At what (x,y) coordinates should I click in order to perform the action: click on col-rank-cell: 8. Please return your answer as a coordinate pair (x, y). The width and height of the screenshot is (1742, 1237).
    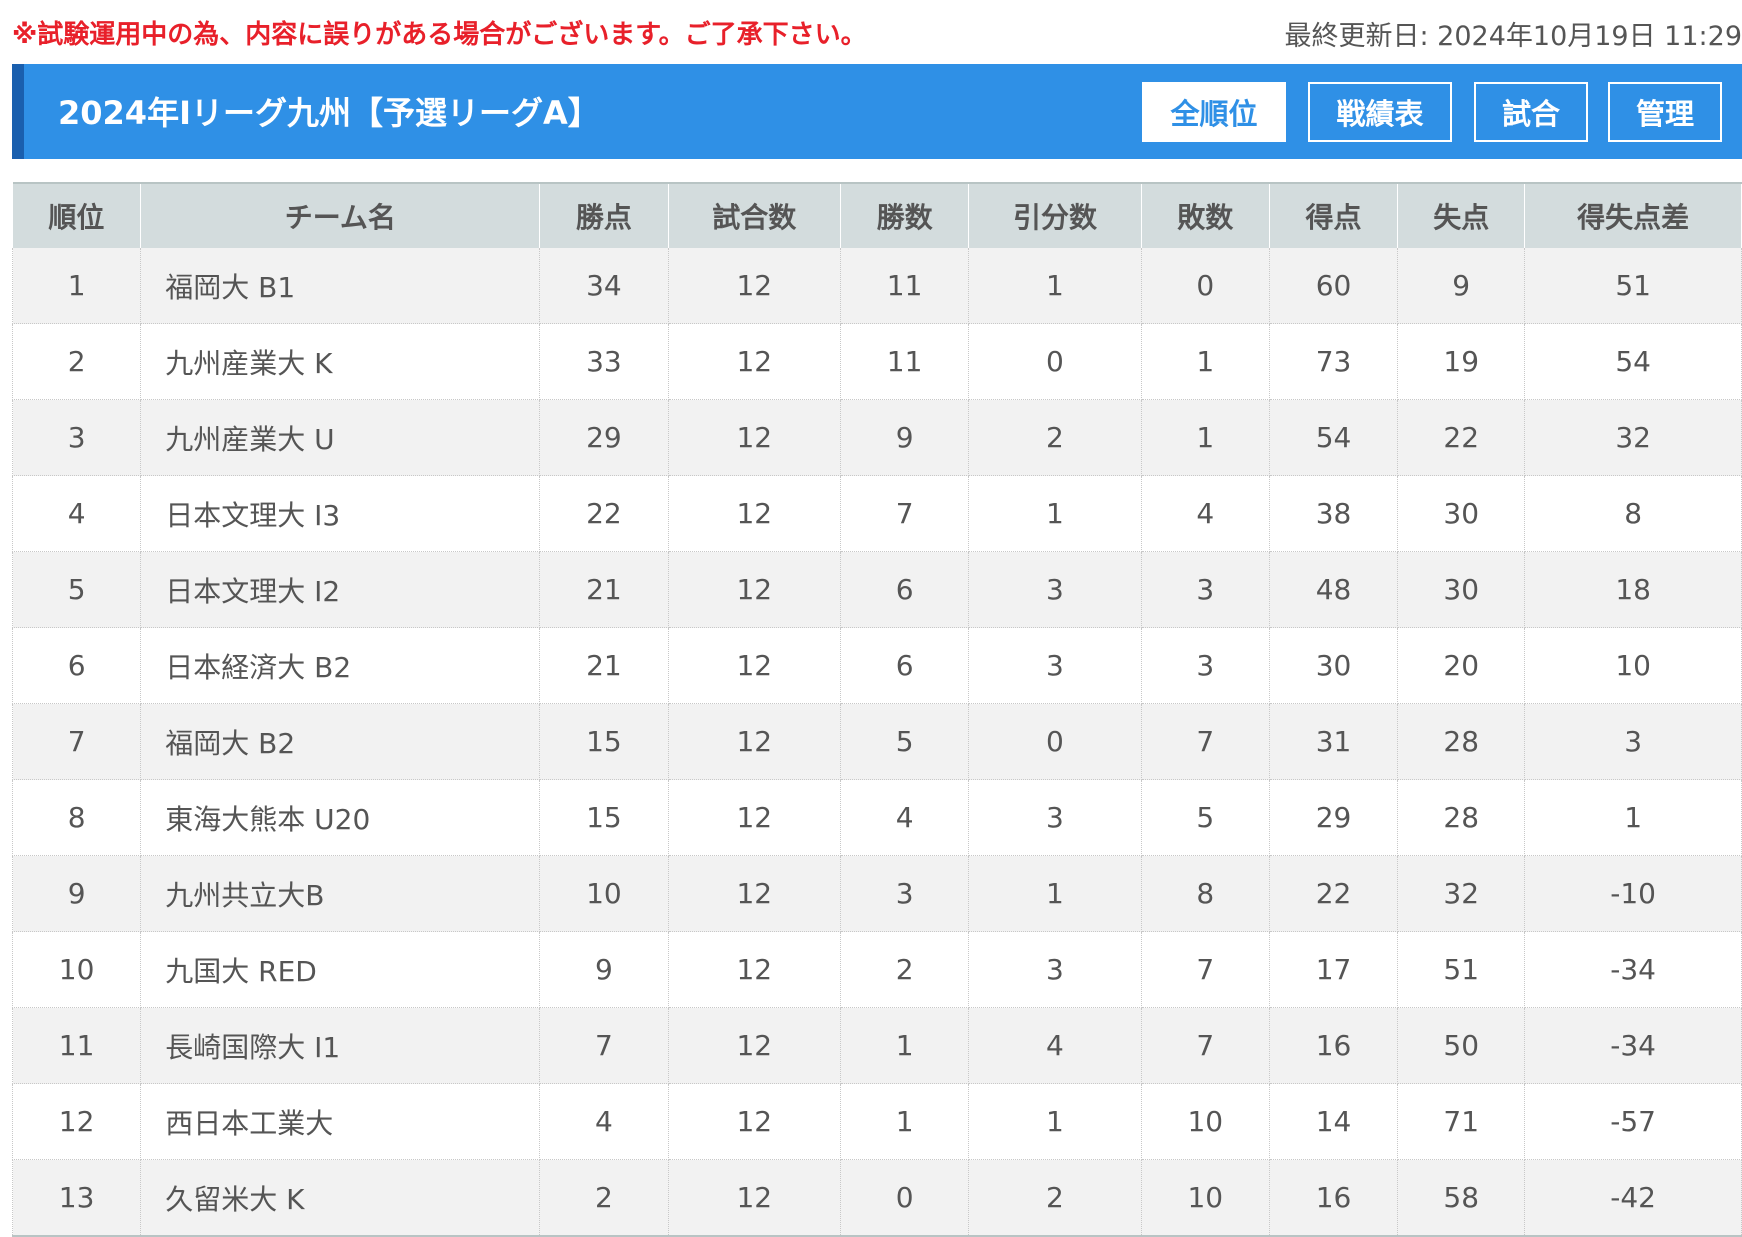
    Looking at the image, I should click on (77, 818).